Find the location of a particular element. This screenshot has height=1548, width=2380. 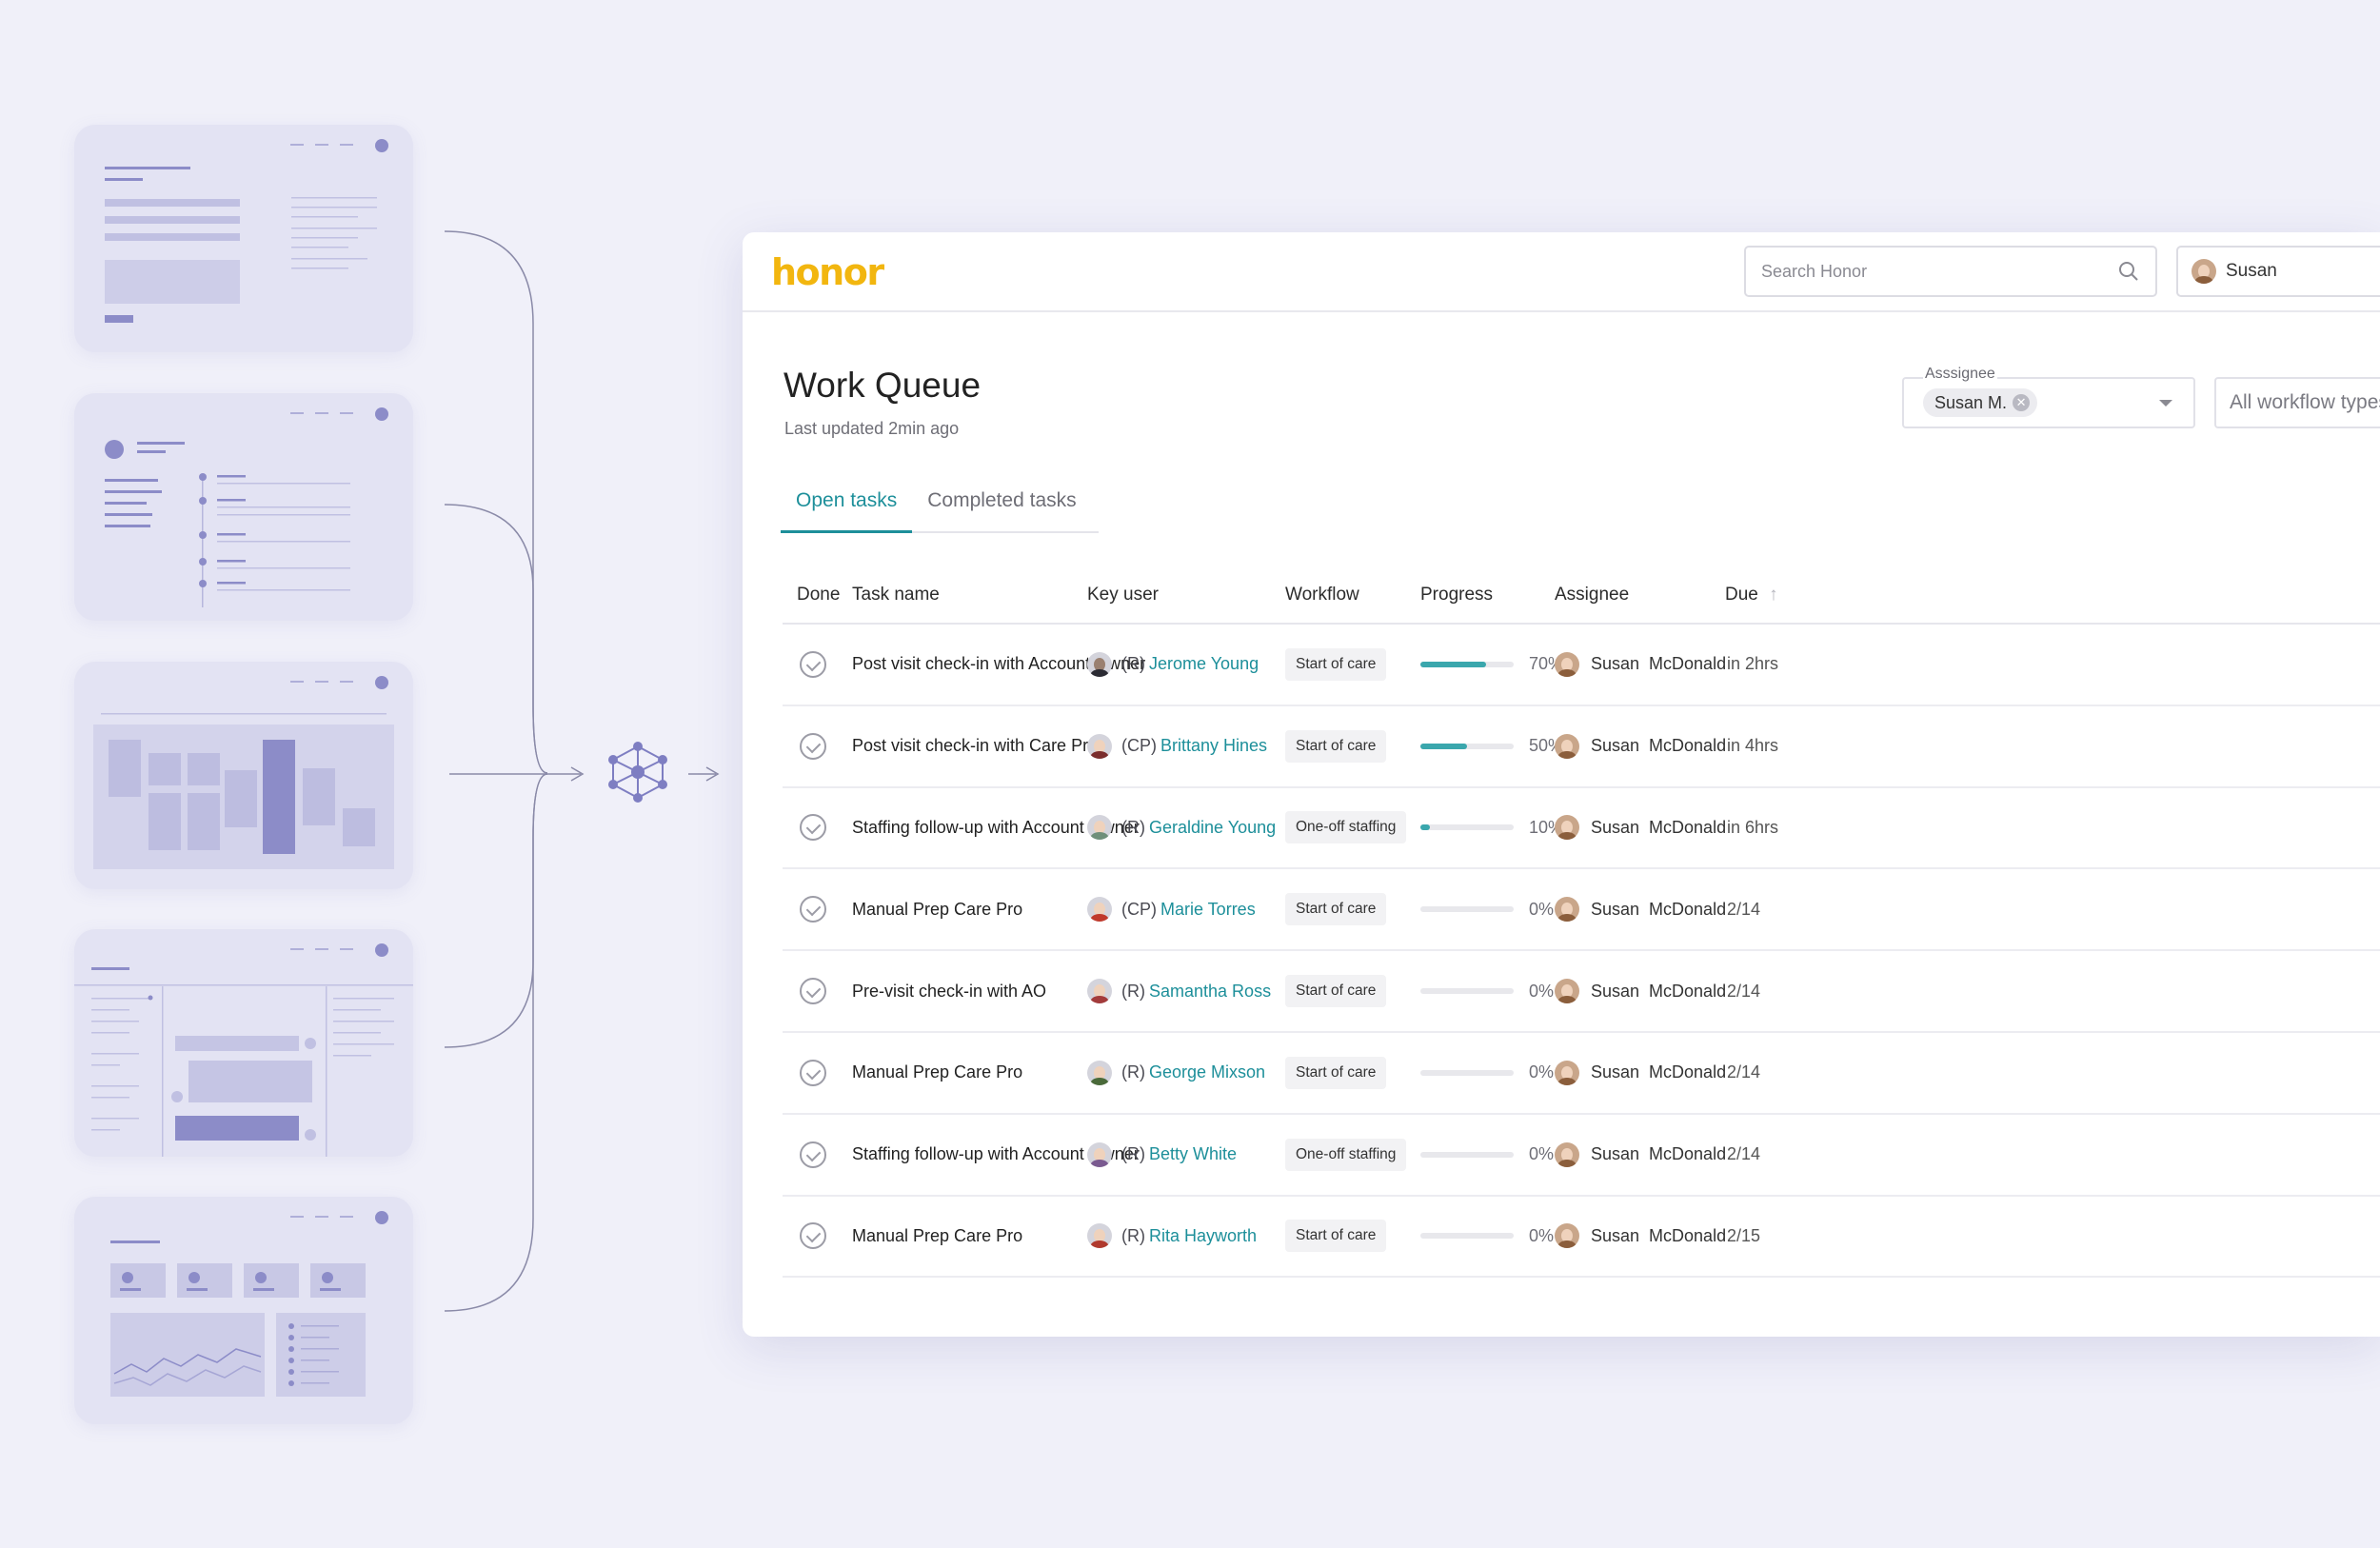

illustration-card-document is located at coordinates (243, 239).